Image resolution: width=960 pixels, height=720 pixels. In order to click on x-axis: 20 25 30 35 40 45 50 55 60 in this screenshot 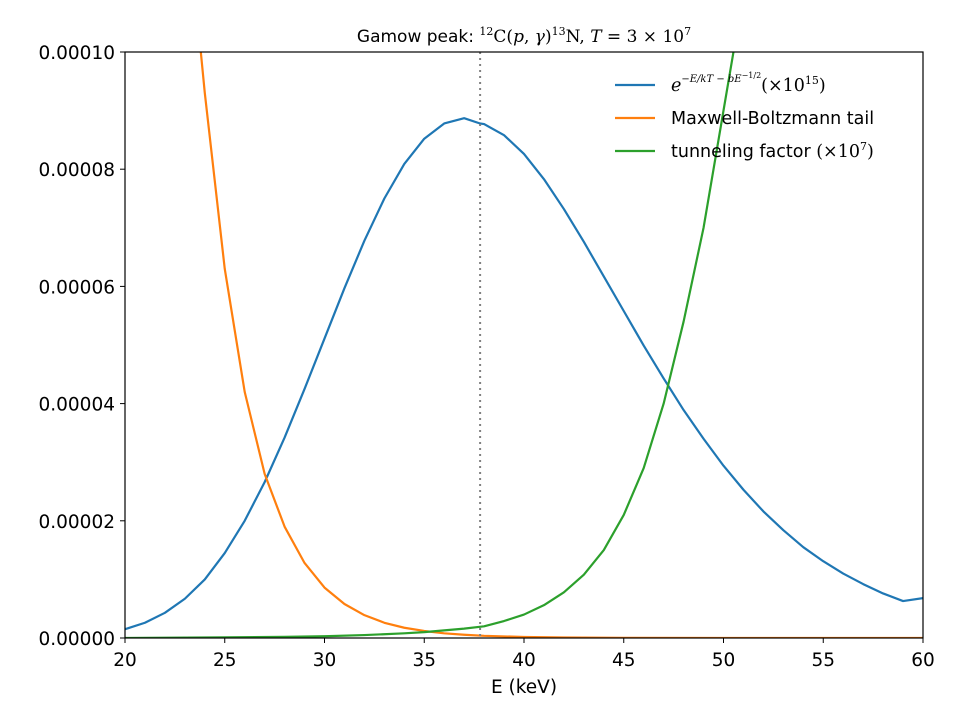, I will do `click(524, 654)`.